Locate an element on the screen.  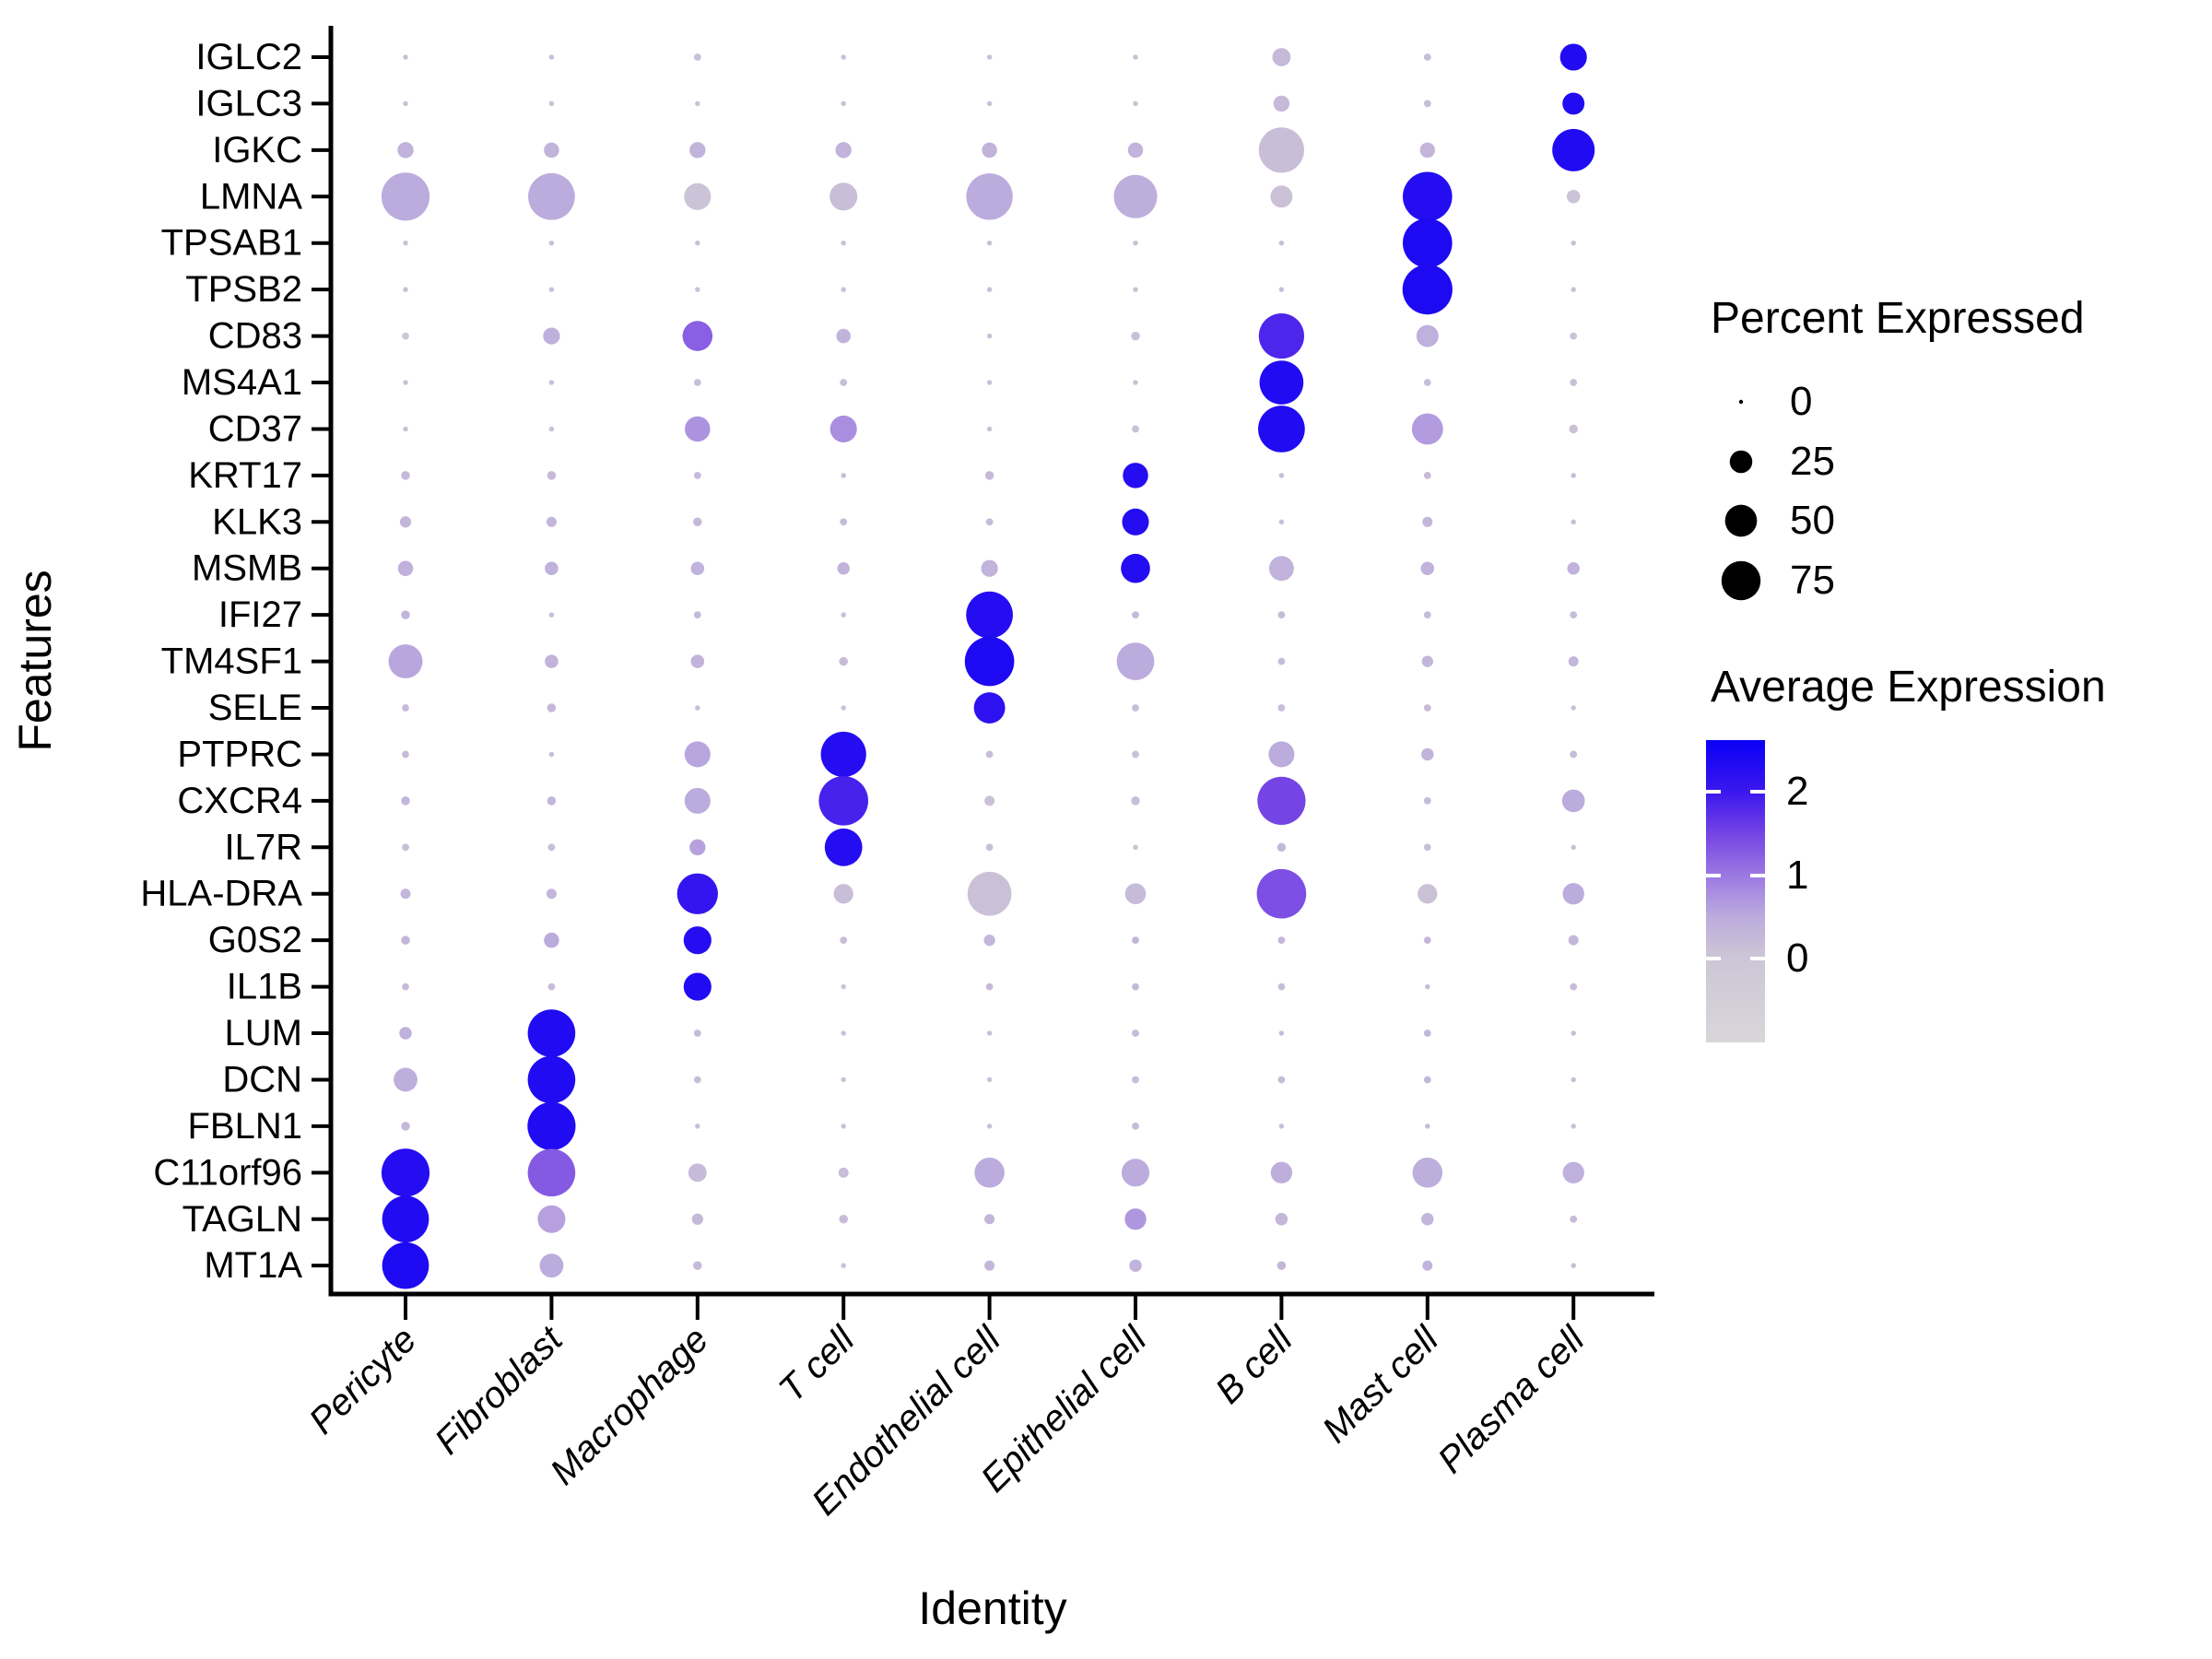
y-tick-label-LUM: LUM is located at coordinates (263, 1033).